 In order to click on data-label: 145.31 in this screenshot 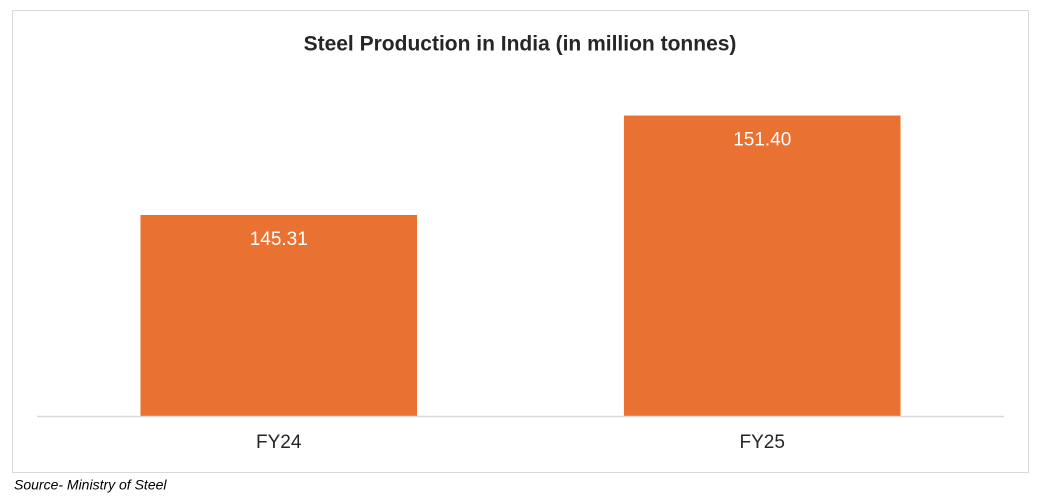, I will do `click(279, 239)`.